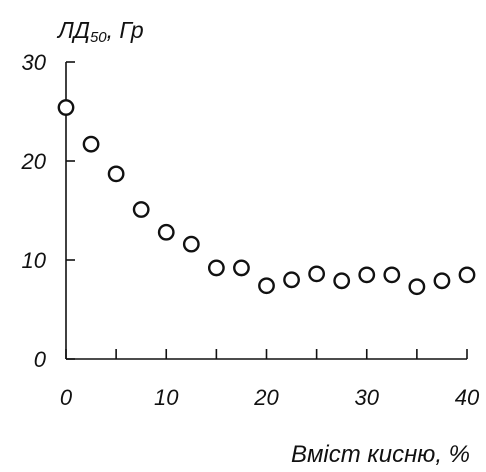  I want to click on x-tick-label-20: 20, so click(266, 397).